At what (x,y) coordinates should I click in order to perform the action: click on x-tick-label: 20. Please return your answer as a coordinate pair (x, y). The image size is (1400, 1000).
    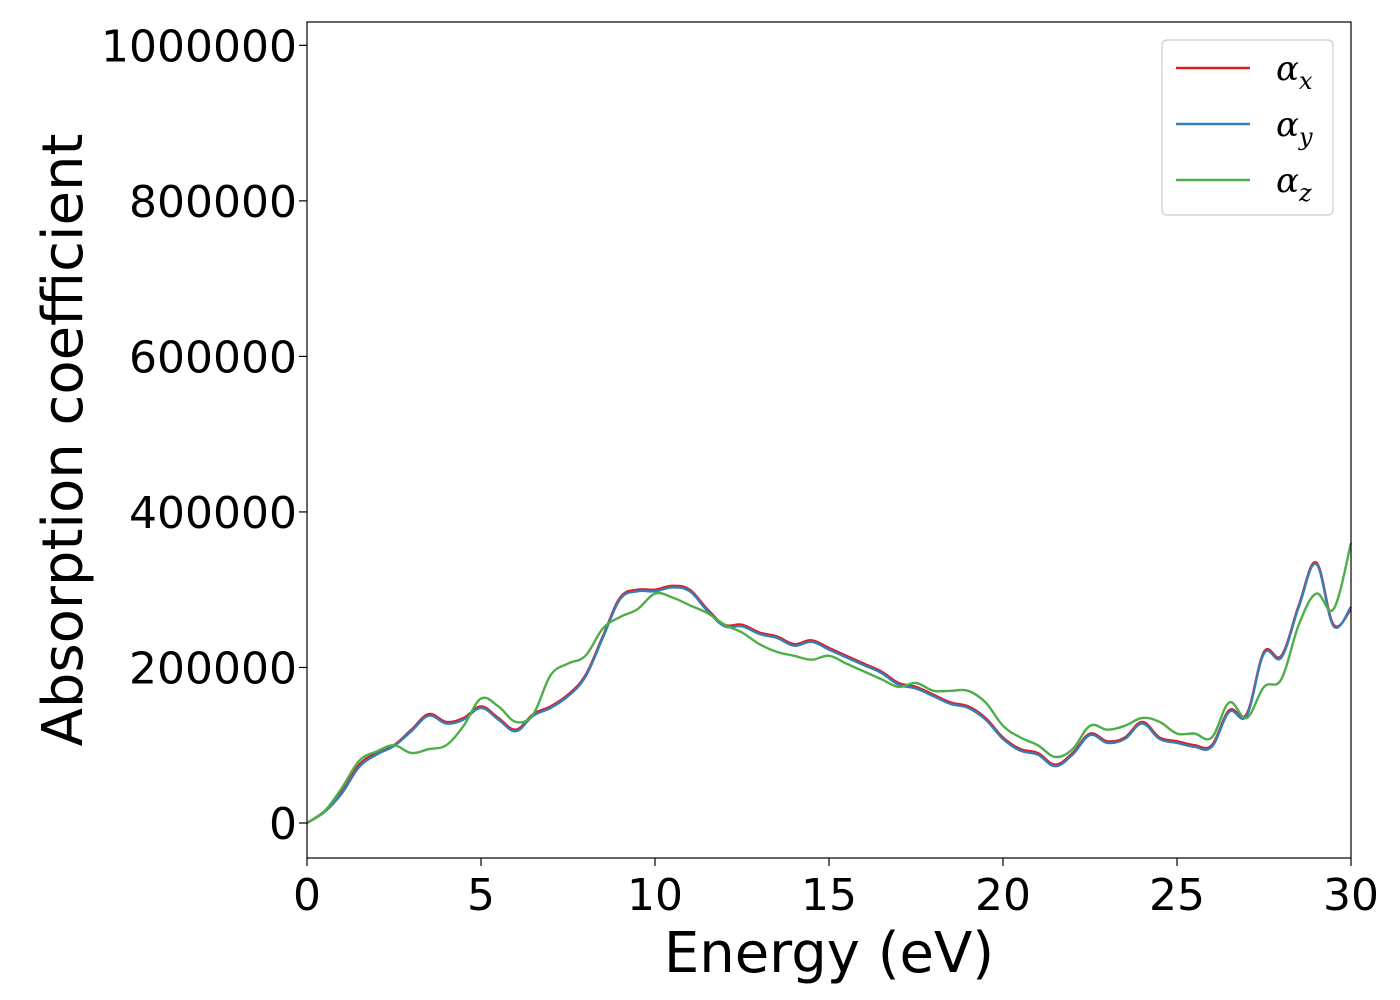
    Looking at the image, I should click on (1003, 895).